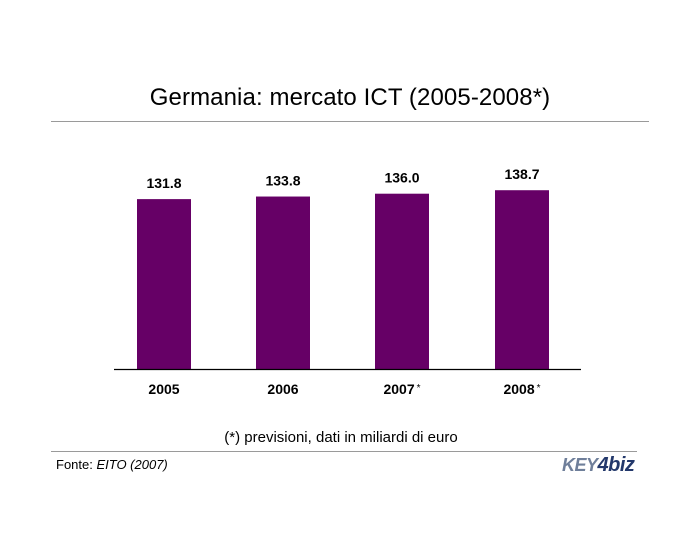  What do you see at coordinates (164, 284) in the screenshot?
I see `bar-2005` at bounding box center [164, 284].